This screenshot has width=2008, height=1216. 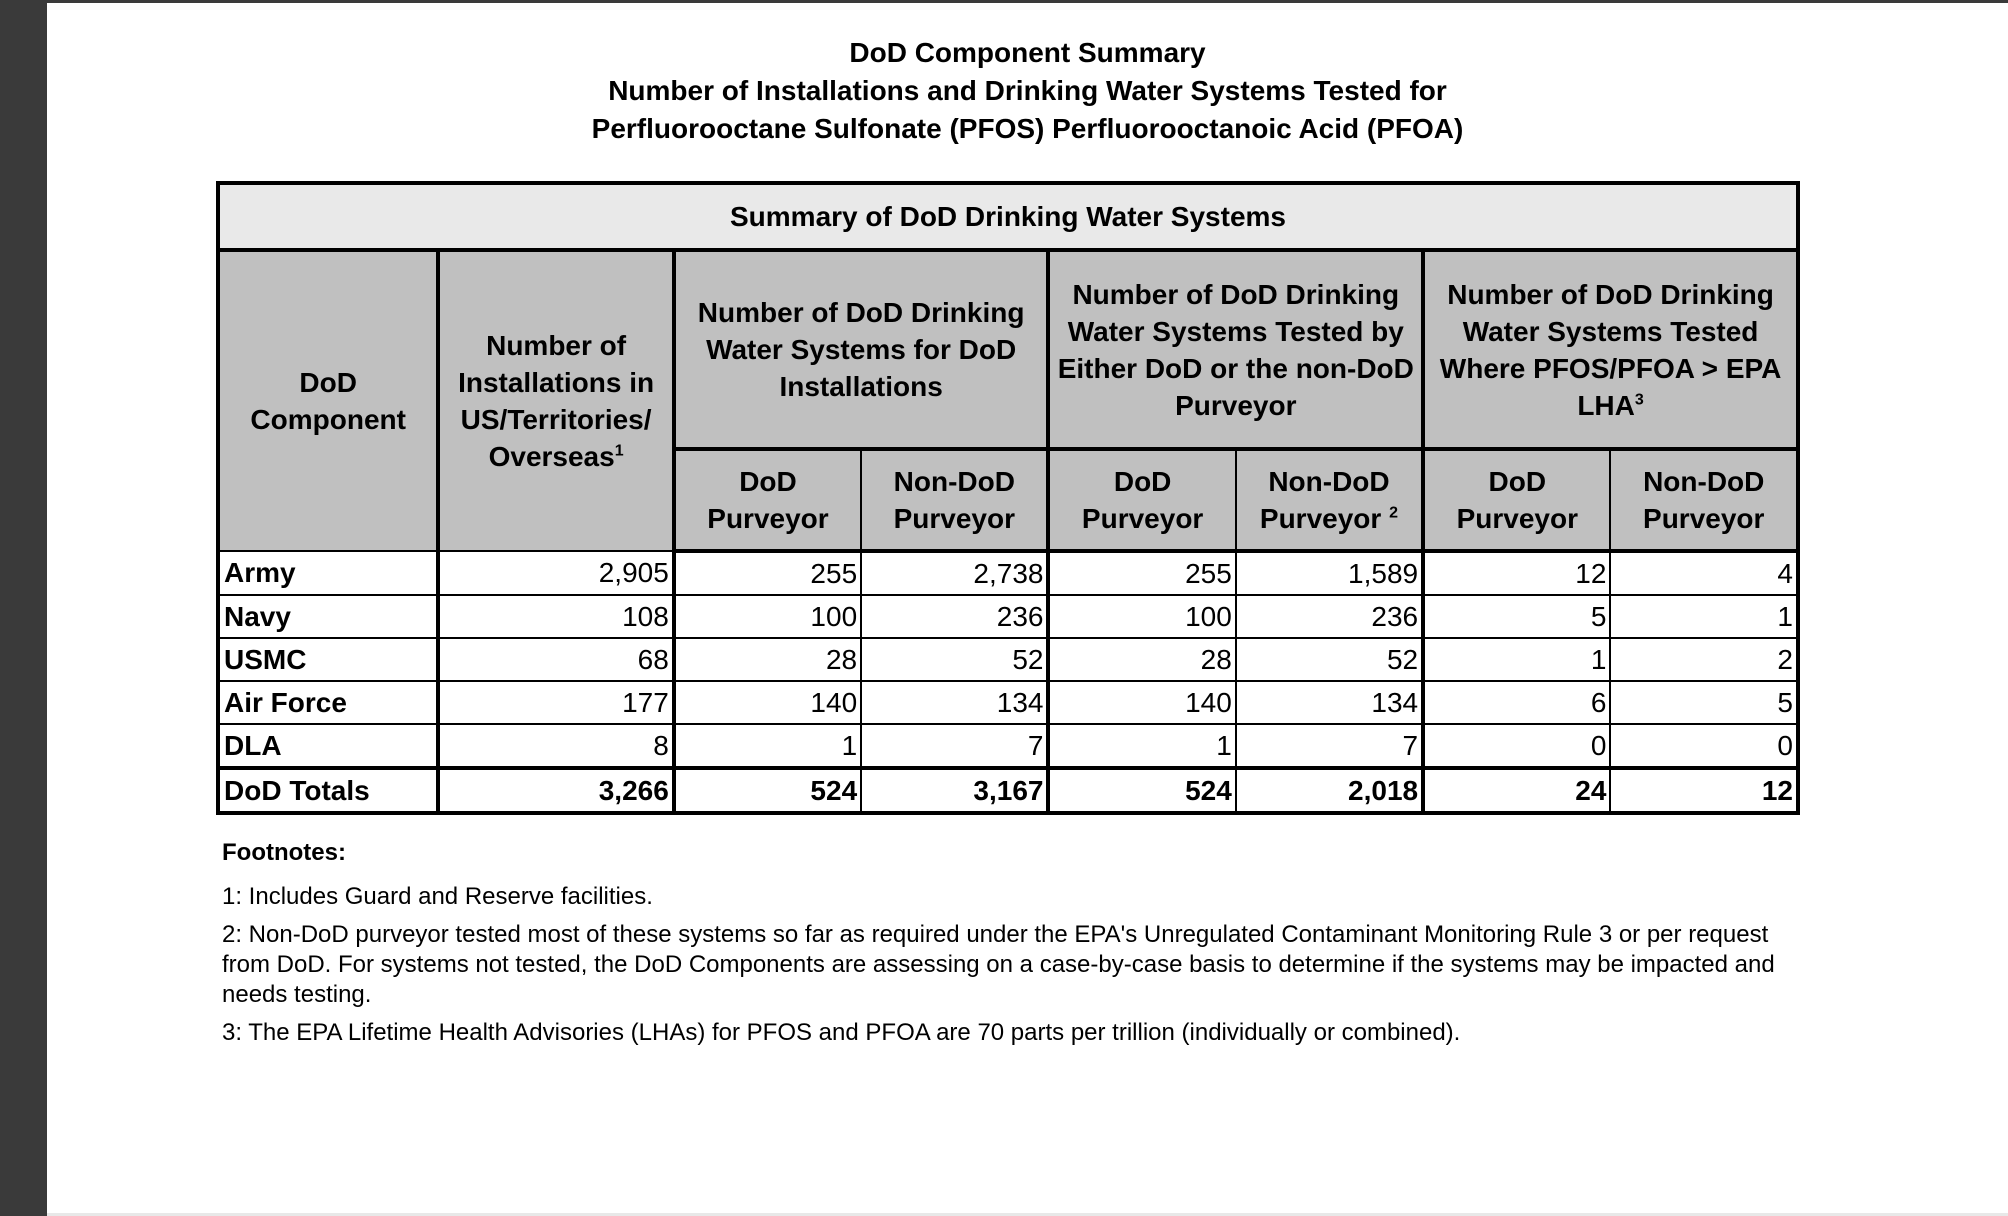 I want to click on table-cell: 3,266, so click(x=555, y=790).